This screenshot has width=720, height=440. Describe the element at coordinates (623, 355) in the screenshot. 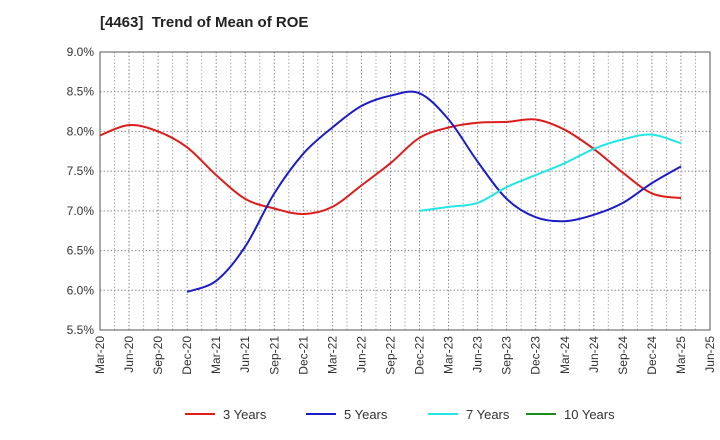

I see `x-tick-label: Sep-24` at that location.